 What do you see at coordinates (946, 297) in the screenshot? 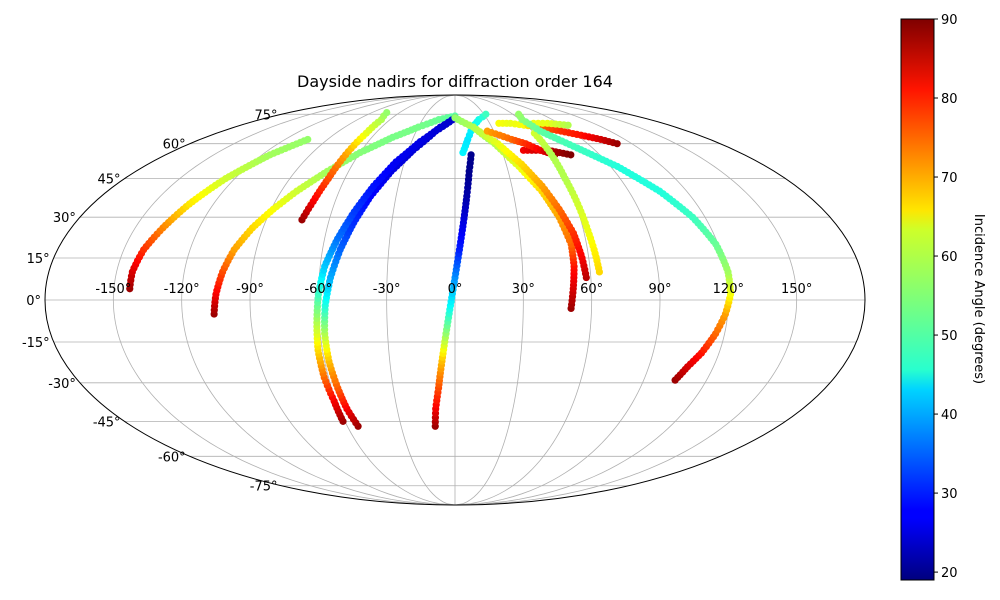
I see `colorbar-ticks: 20 30 40 50 60 70 80 90` at bounding box center [946, 297].